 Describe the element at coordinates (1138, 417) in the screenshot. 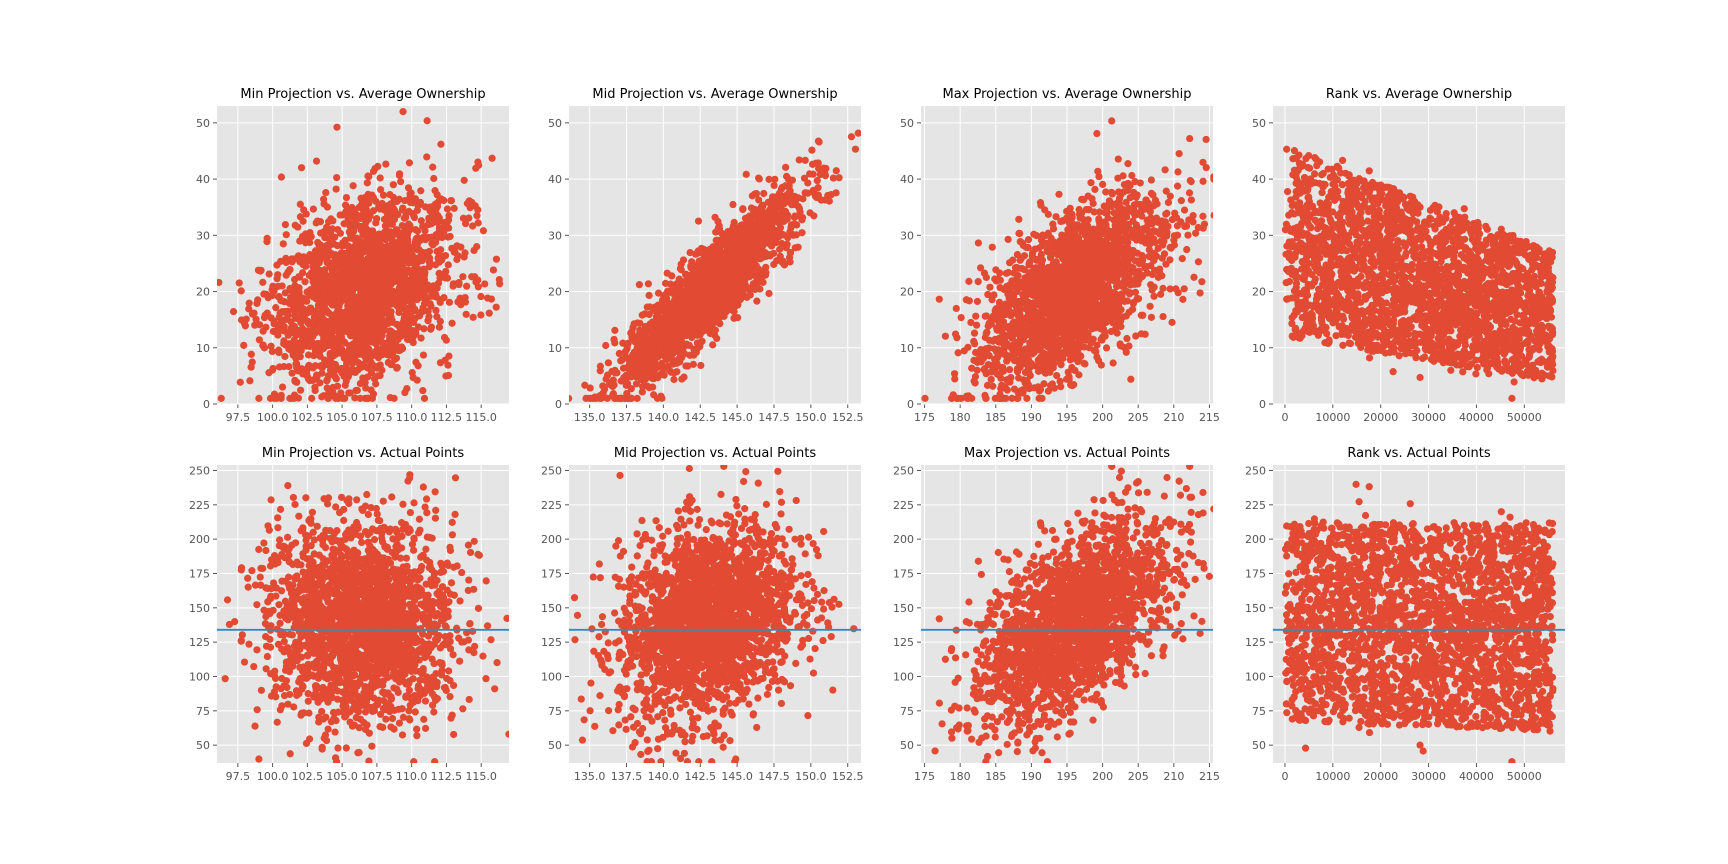

I see `x-tick-label: 205` at that location.